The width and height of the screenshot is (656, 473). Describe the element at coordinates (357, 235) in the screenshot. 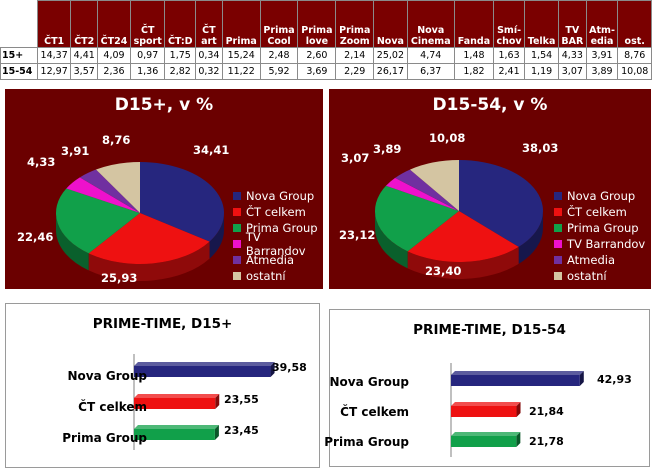

I see `pie-label-prima: 23,12` at that location.